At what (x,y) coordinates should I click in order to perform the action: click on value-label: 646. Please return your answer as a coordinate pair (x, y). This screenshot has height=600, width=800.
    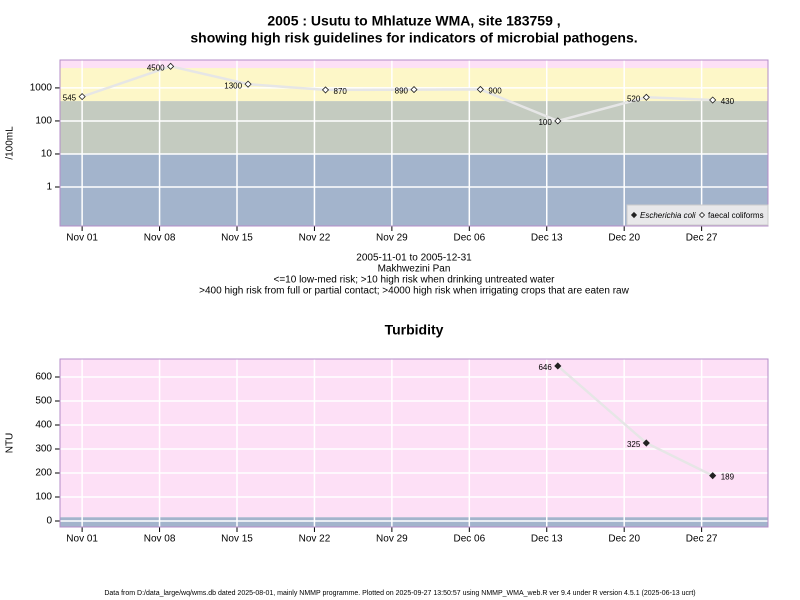
    Looking at the image, I should click on (545, 367).